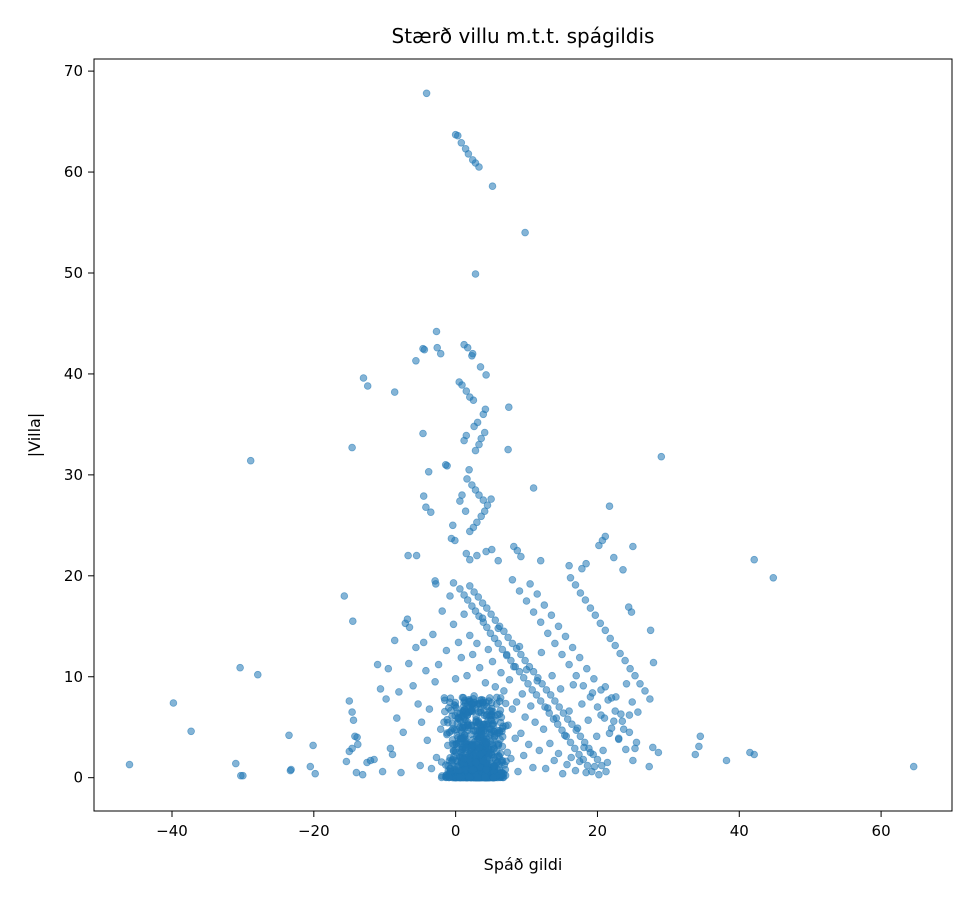  Describe the element at coordinates (523, 864) in the screenshot. I see `x-axis-label: Spáð gildi` at that location.